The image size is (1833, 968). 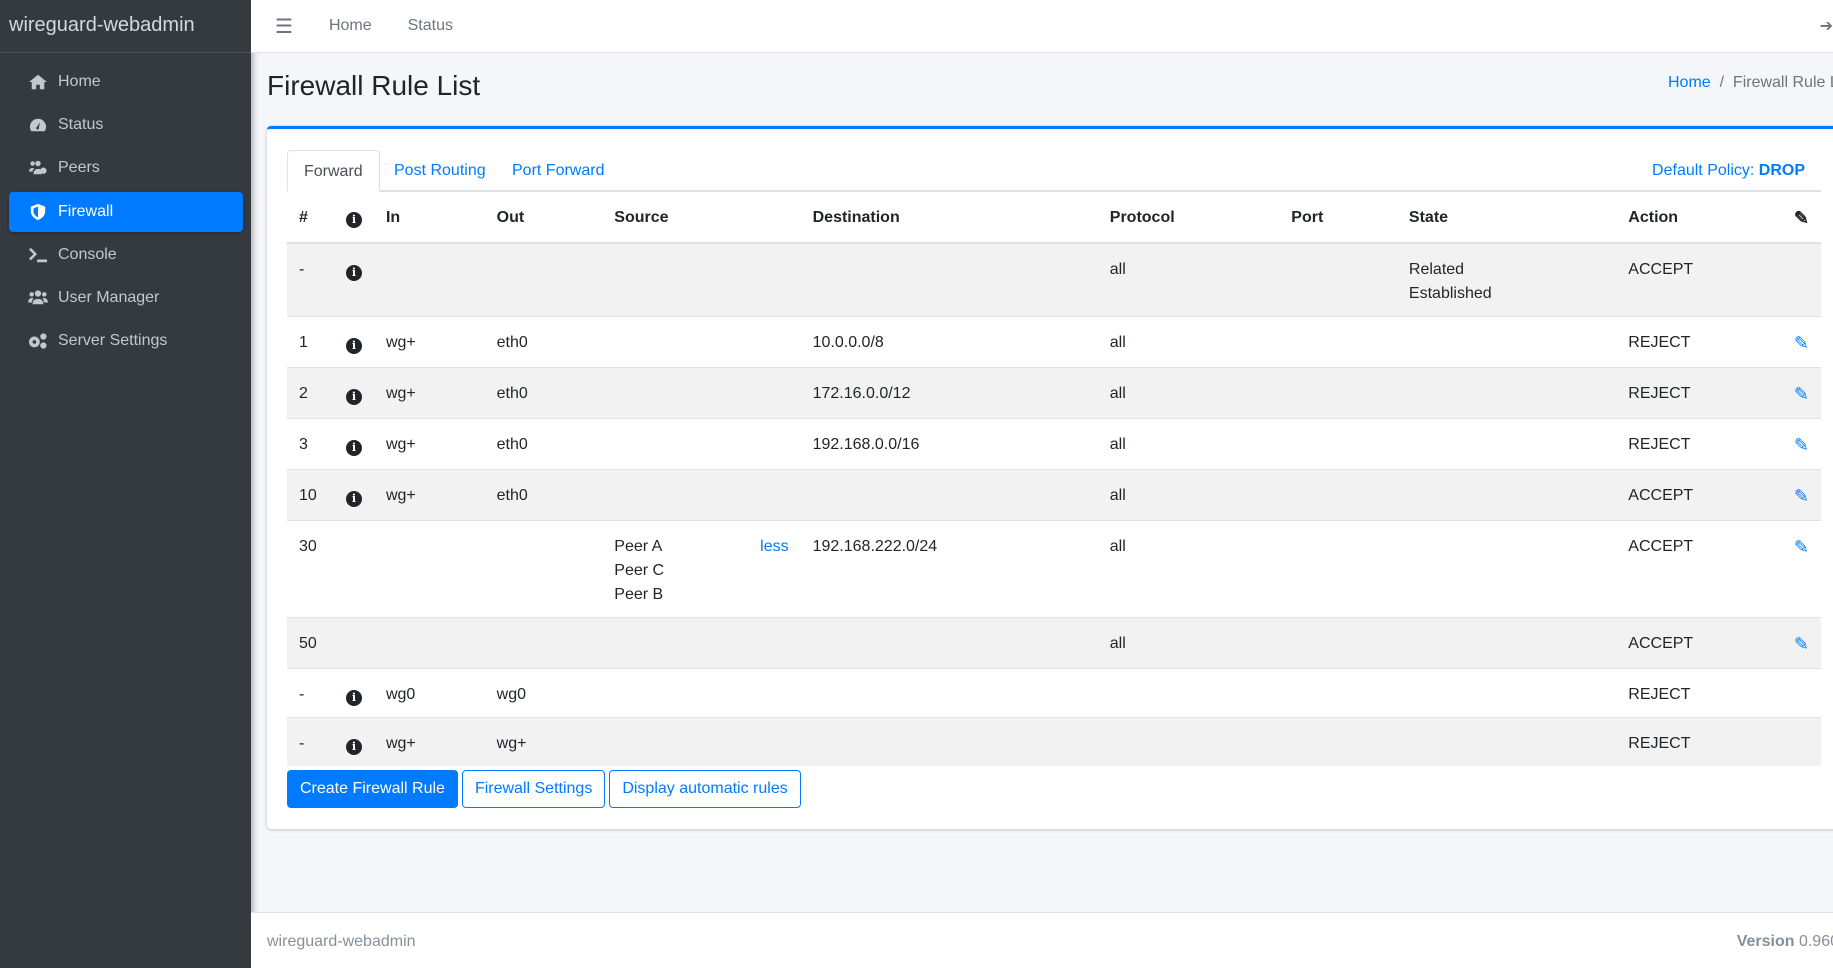 I want to click on hamburger-menu-icon: ☰, so click(x=284, y=26).